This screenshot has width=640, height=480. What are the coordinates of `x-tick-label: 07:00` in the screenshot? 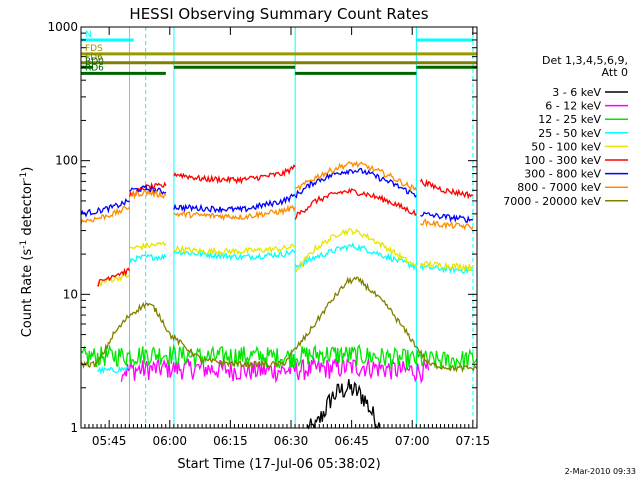 It's located at (412, 441).